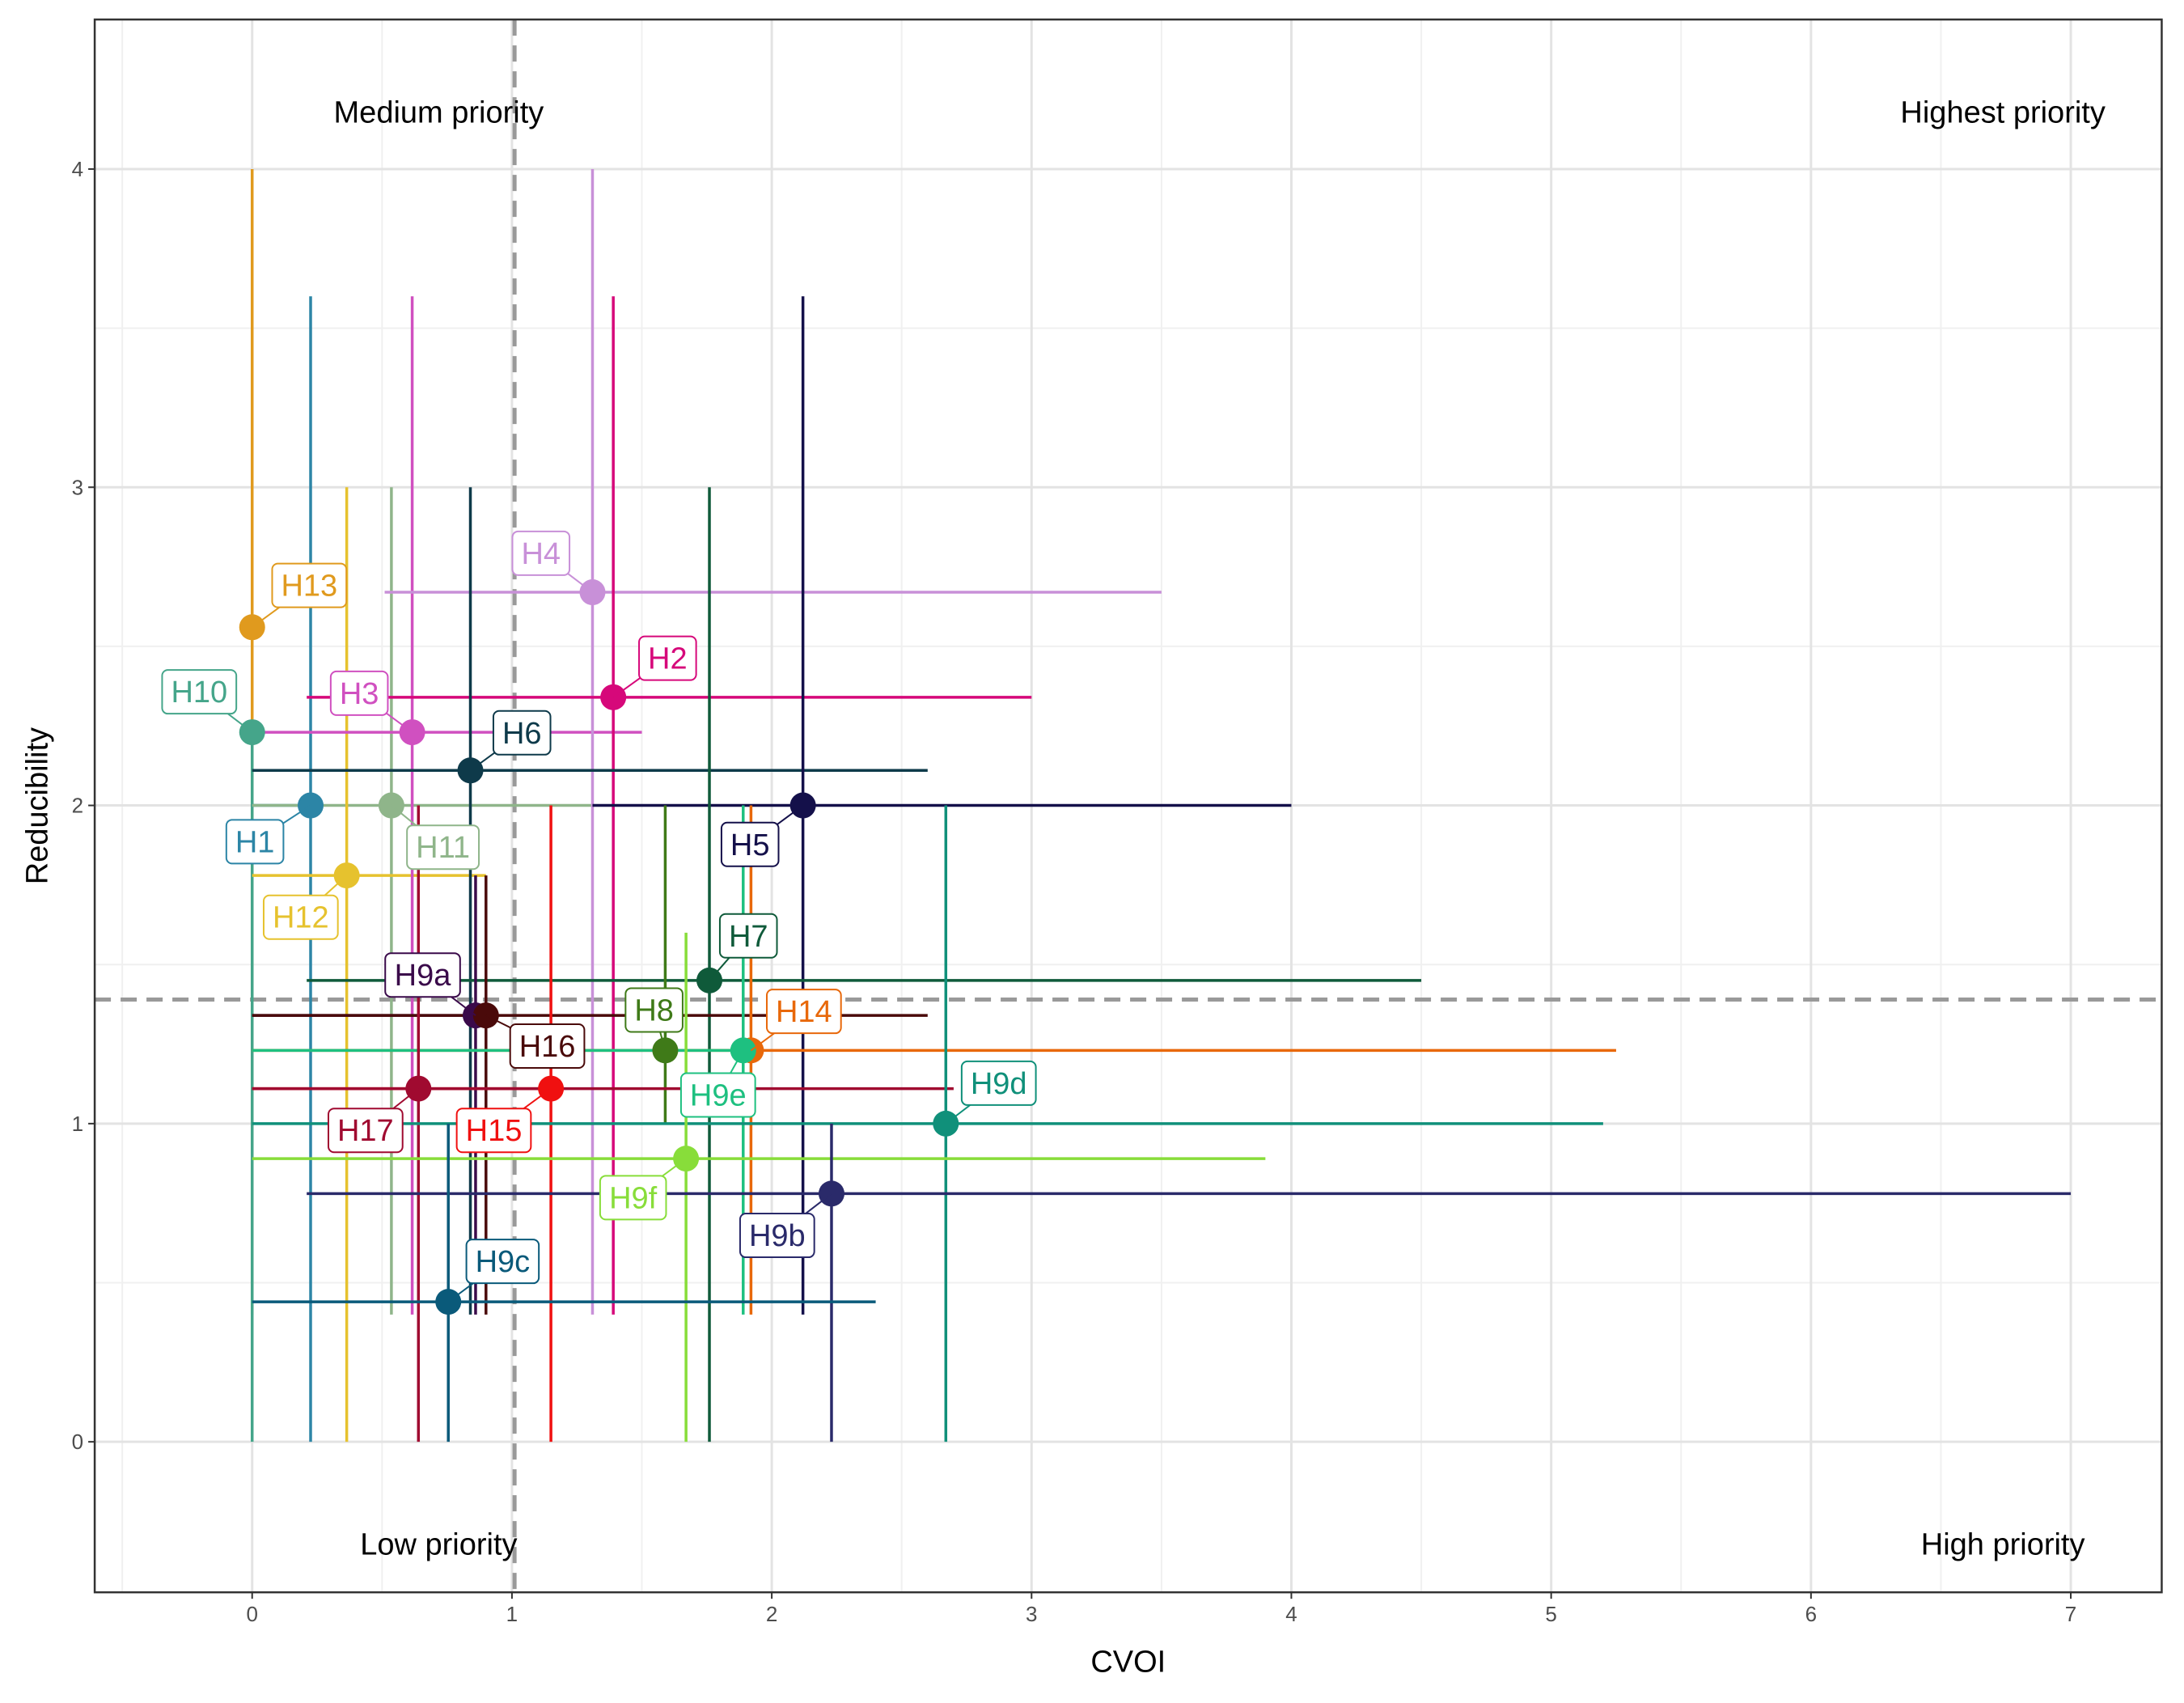 This screenshot has width=2184, height=1703. I want to click on y-tick-label: 0, so click(77, 1442).